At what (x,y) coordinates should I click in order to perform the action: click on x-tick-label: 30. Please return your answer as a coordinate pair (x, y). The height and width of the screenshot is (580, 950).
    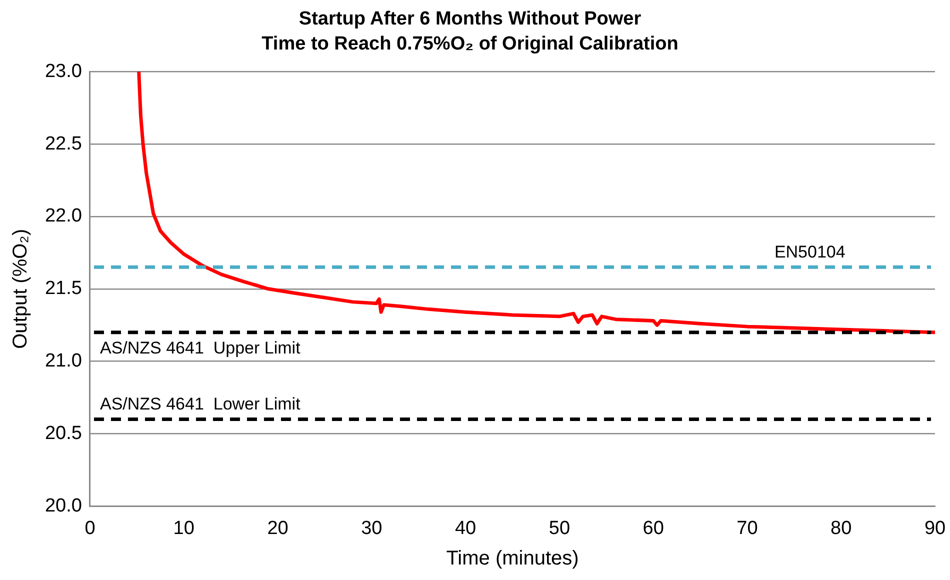
    Looking at the image, I should click on (371, 528).